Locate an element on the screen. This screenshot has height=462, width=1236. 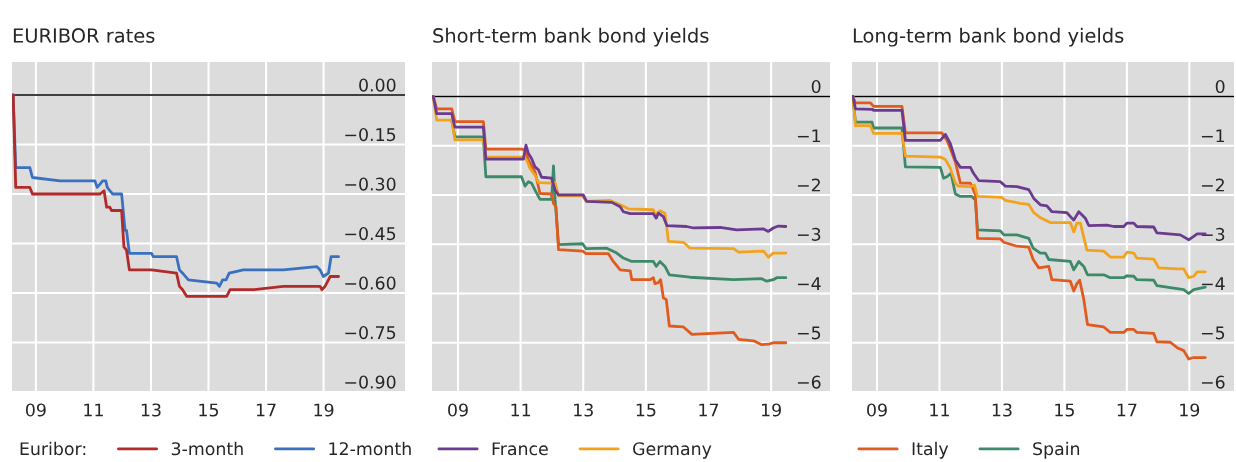
y-tick-label: −0.30 is located at coordinates (370, 184).